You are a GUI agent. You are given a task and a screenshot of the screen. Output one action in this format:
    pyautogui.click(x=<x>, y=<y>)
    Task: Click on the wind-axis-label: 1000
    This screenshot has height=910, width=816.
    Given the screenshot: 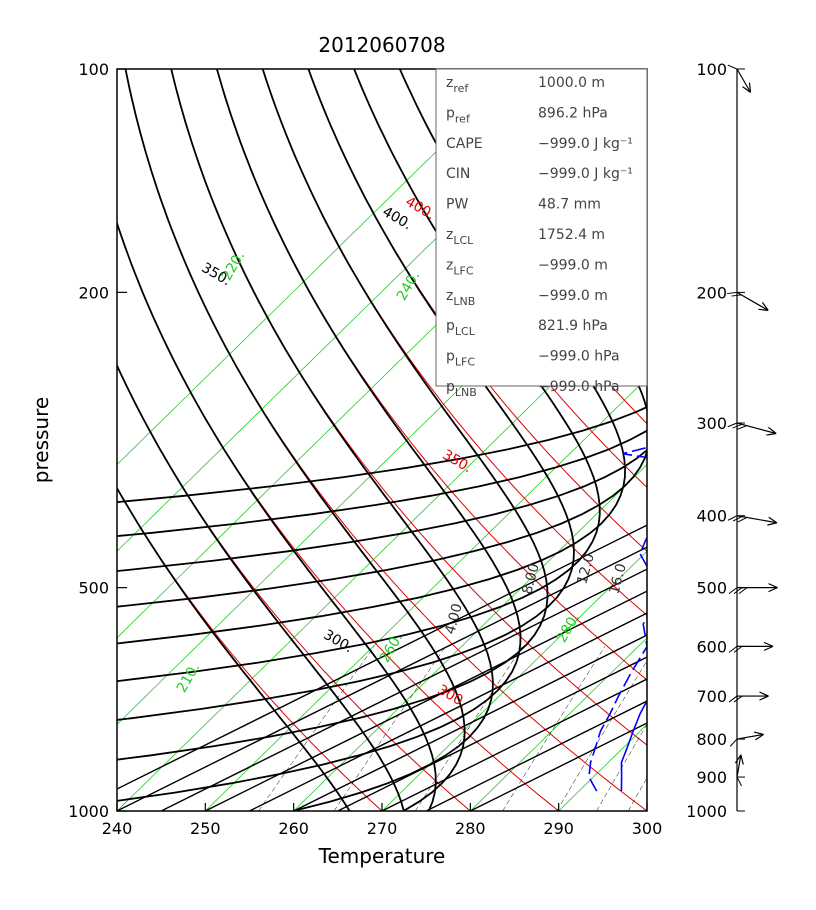 What is the action you would take?
    pyautogui.click(x=706, y=811)
    